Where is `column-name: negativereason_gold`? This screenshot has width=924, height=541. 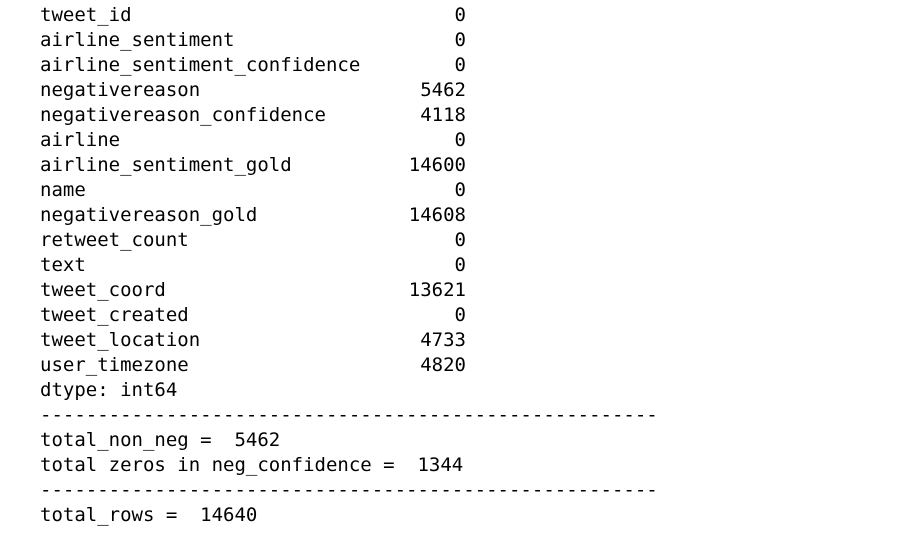
column-name: negativereason_gold is located at coordinates (149, 215).